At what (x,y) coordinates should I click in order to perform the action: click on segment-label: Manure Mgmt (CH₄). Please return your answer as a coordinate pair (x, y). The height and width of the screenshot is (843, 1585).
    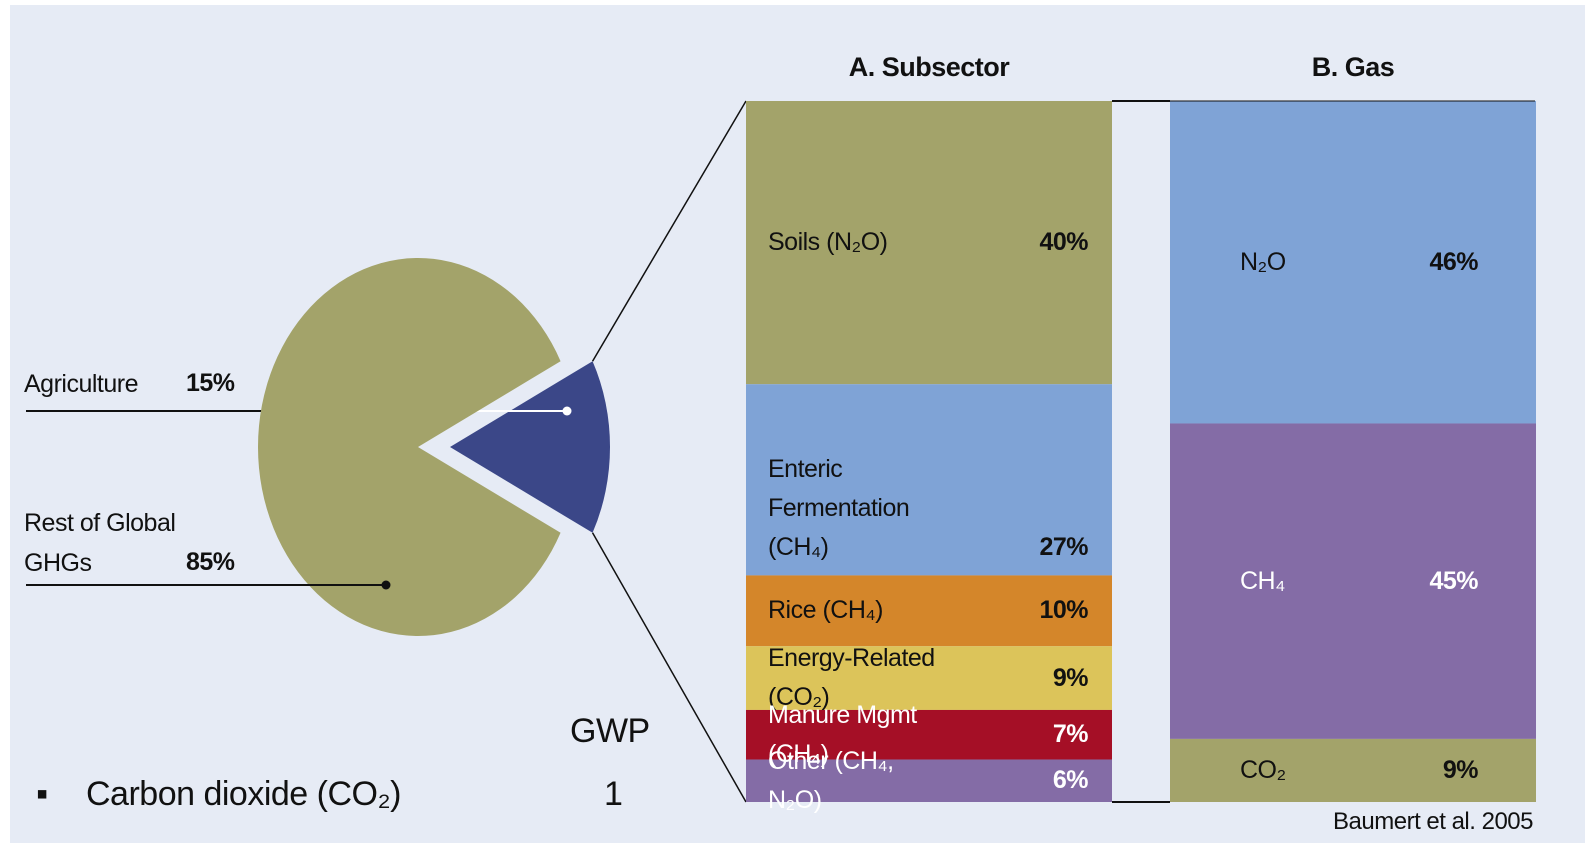
    Looking at the image, I should click on (842, 734).